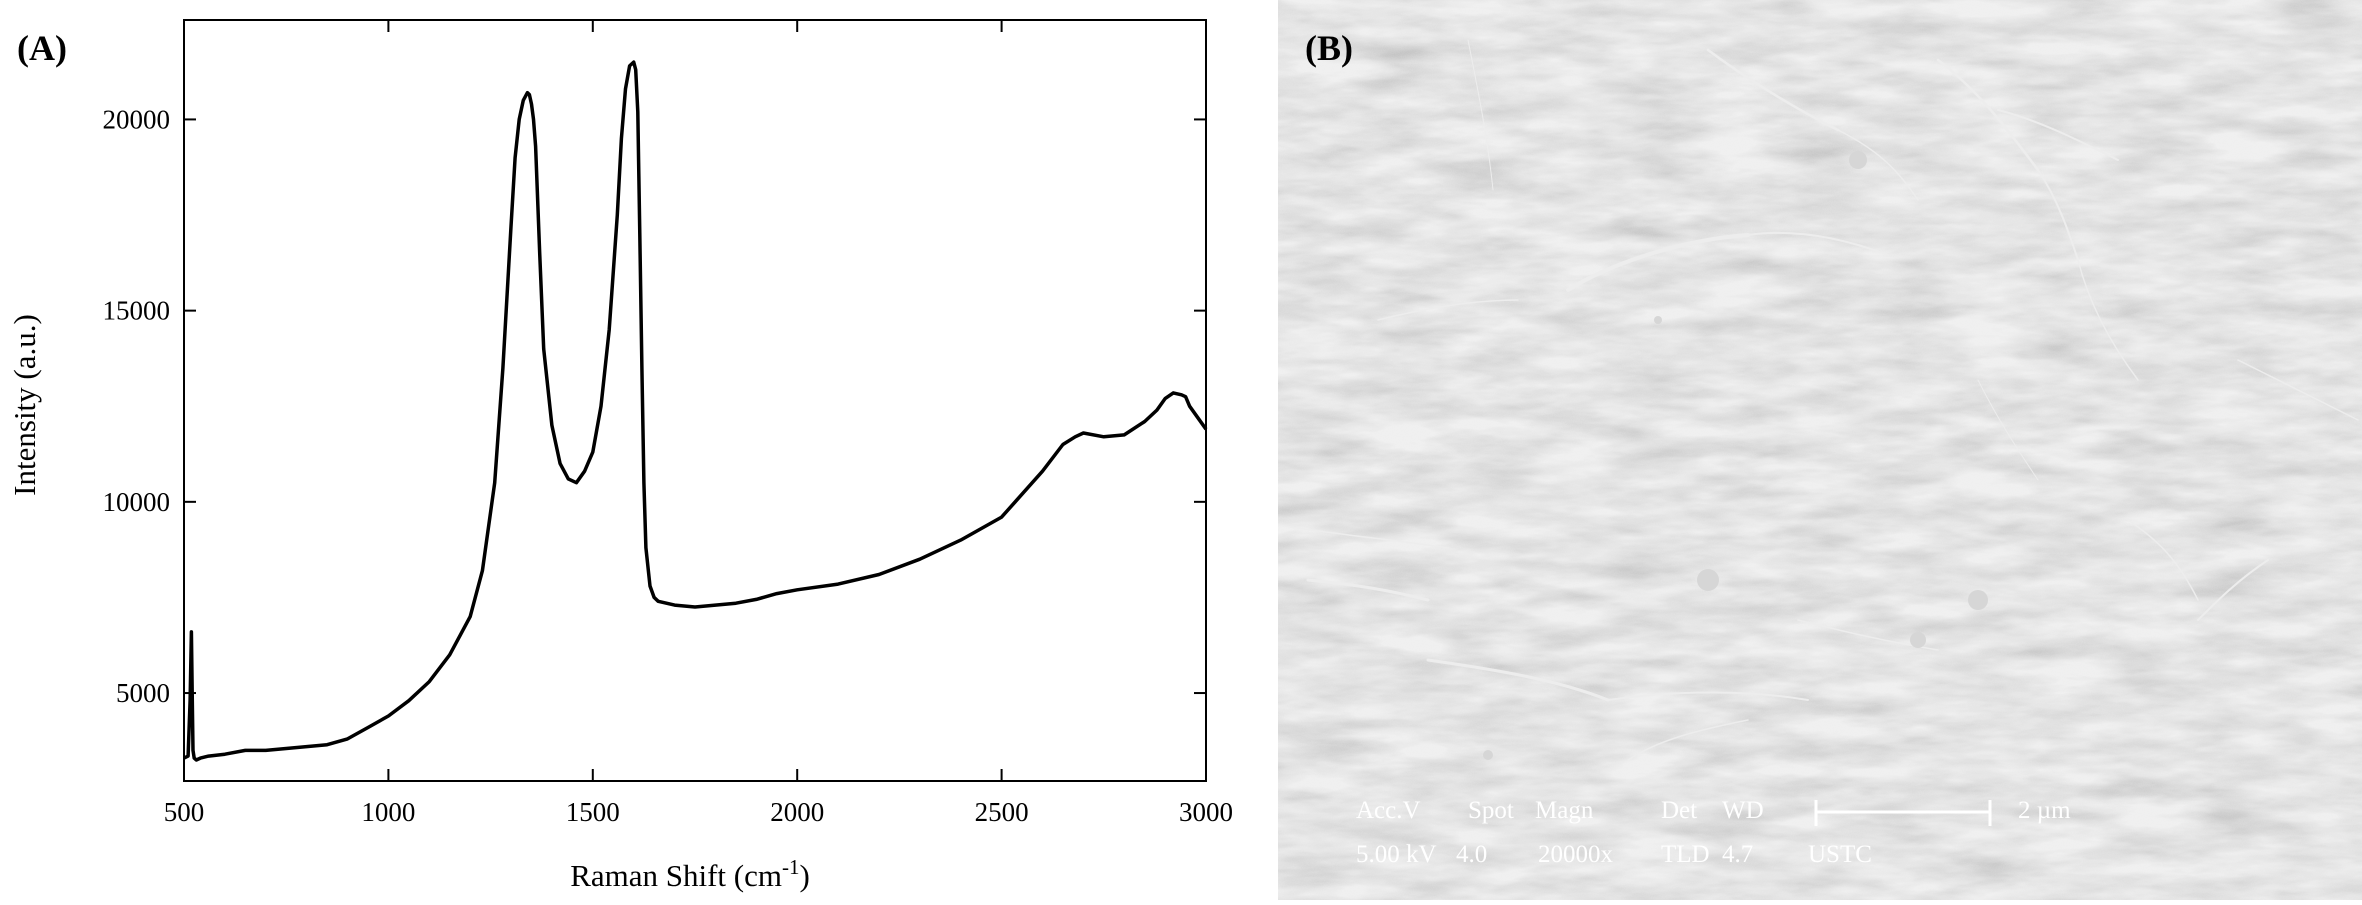 Image resolution: width=2362 pixels, height=905 pixels. Describe the element at coordinates (1576, 854) in the screenshot. I see `info-value-magn: 20000x` at that location.